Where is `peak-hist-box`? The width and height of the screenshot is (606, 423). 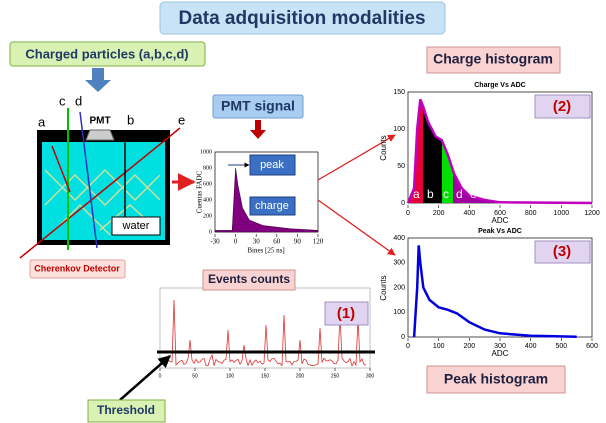 peak-hist-box is located at coordinates (496, 379).